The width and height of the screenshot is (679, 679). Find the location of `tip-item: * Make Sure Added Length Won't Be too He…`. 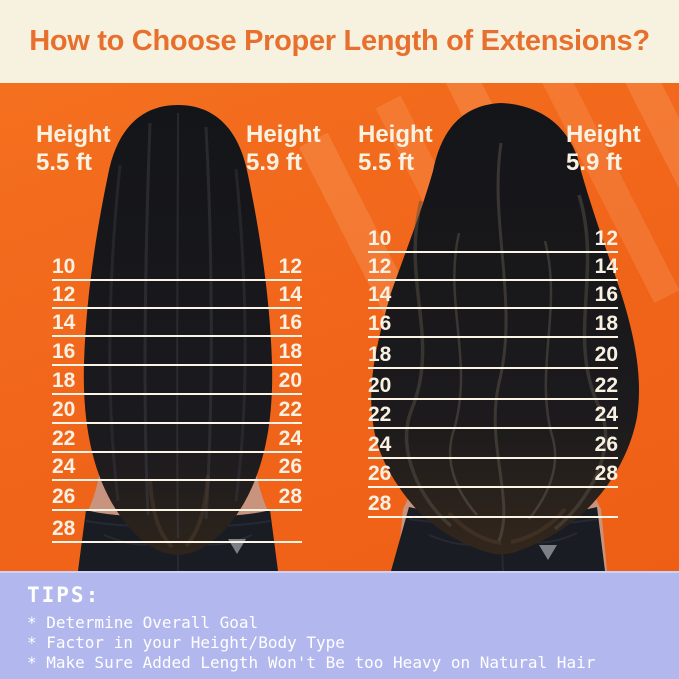

tip-item: * Make Sure Added Length Won't Be too He… is located at coordinates (311, 662).